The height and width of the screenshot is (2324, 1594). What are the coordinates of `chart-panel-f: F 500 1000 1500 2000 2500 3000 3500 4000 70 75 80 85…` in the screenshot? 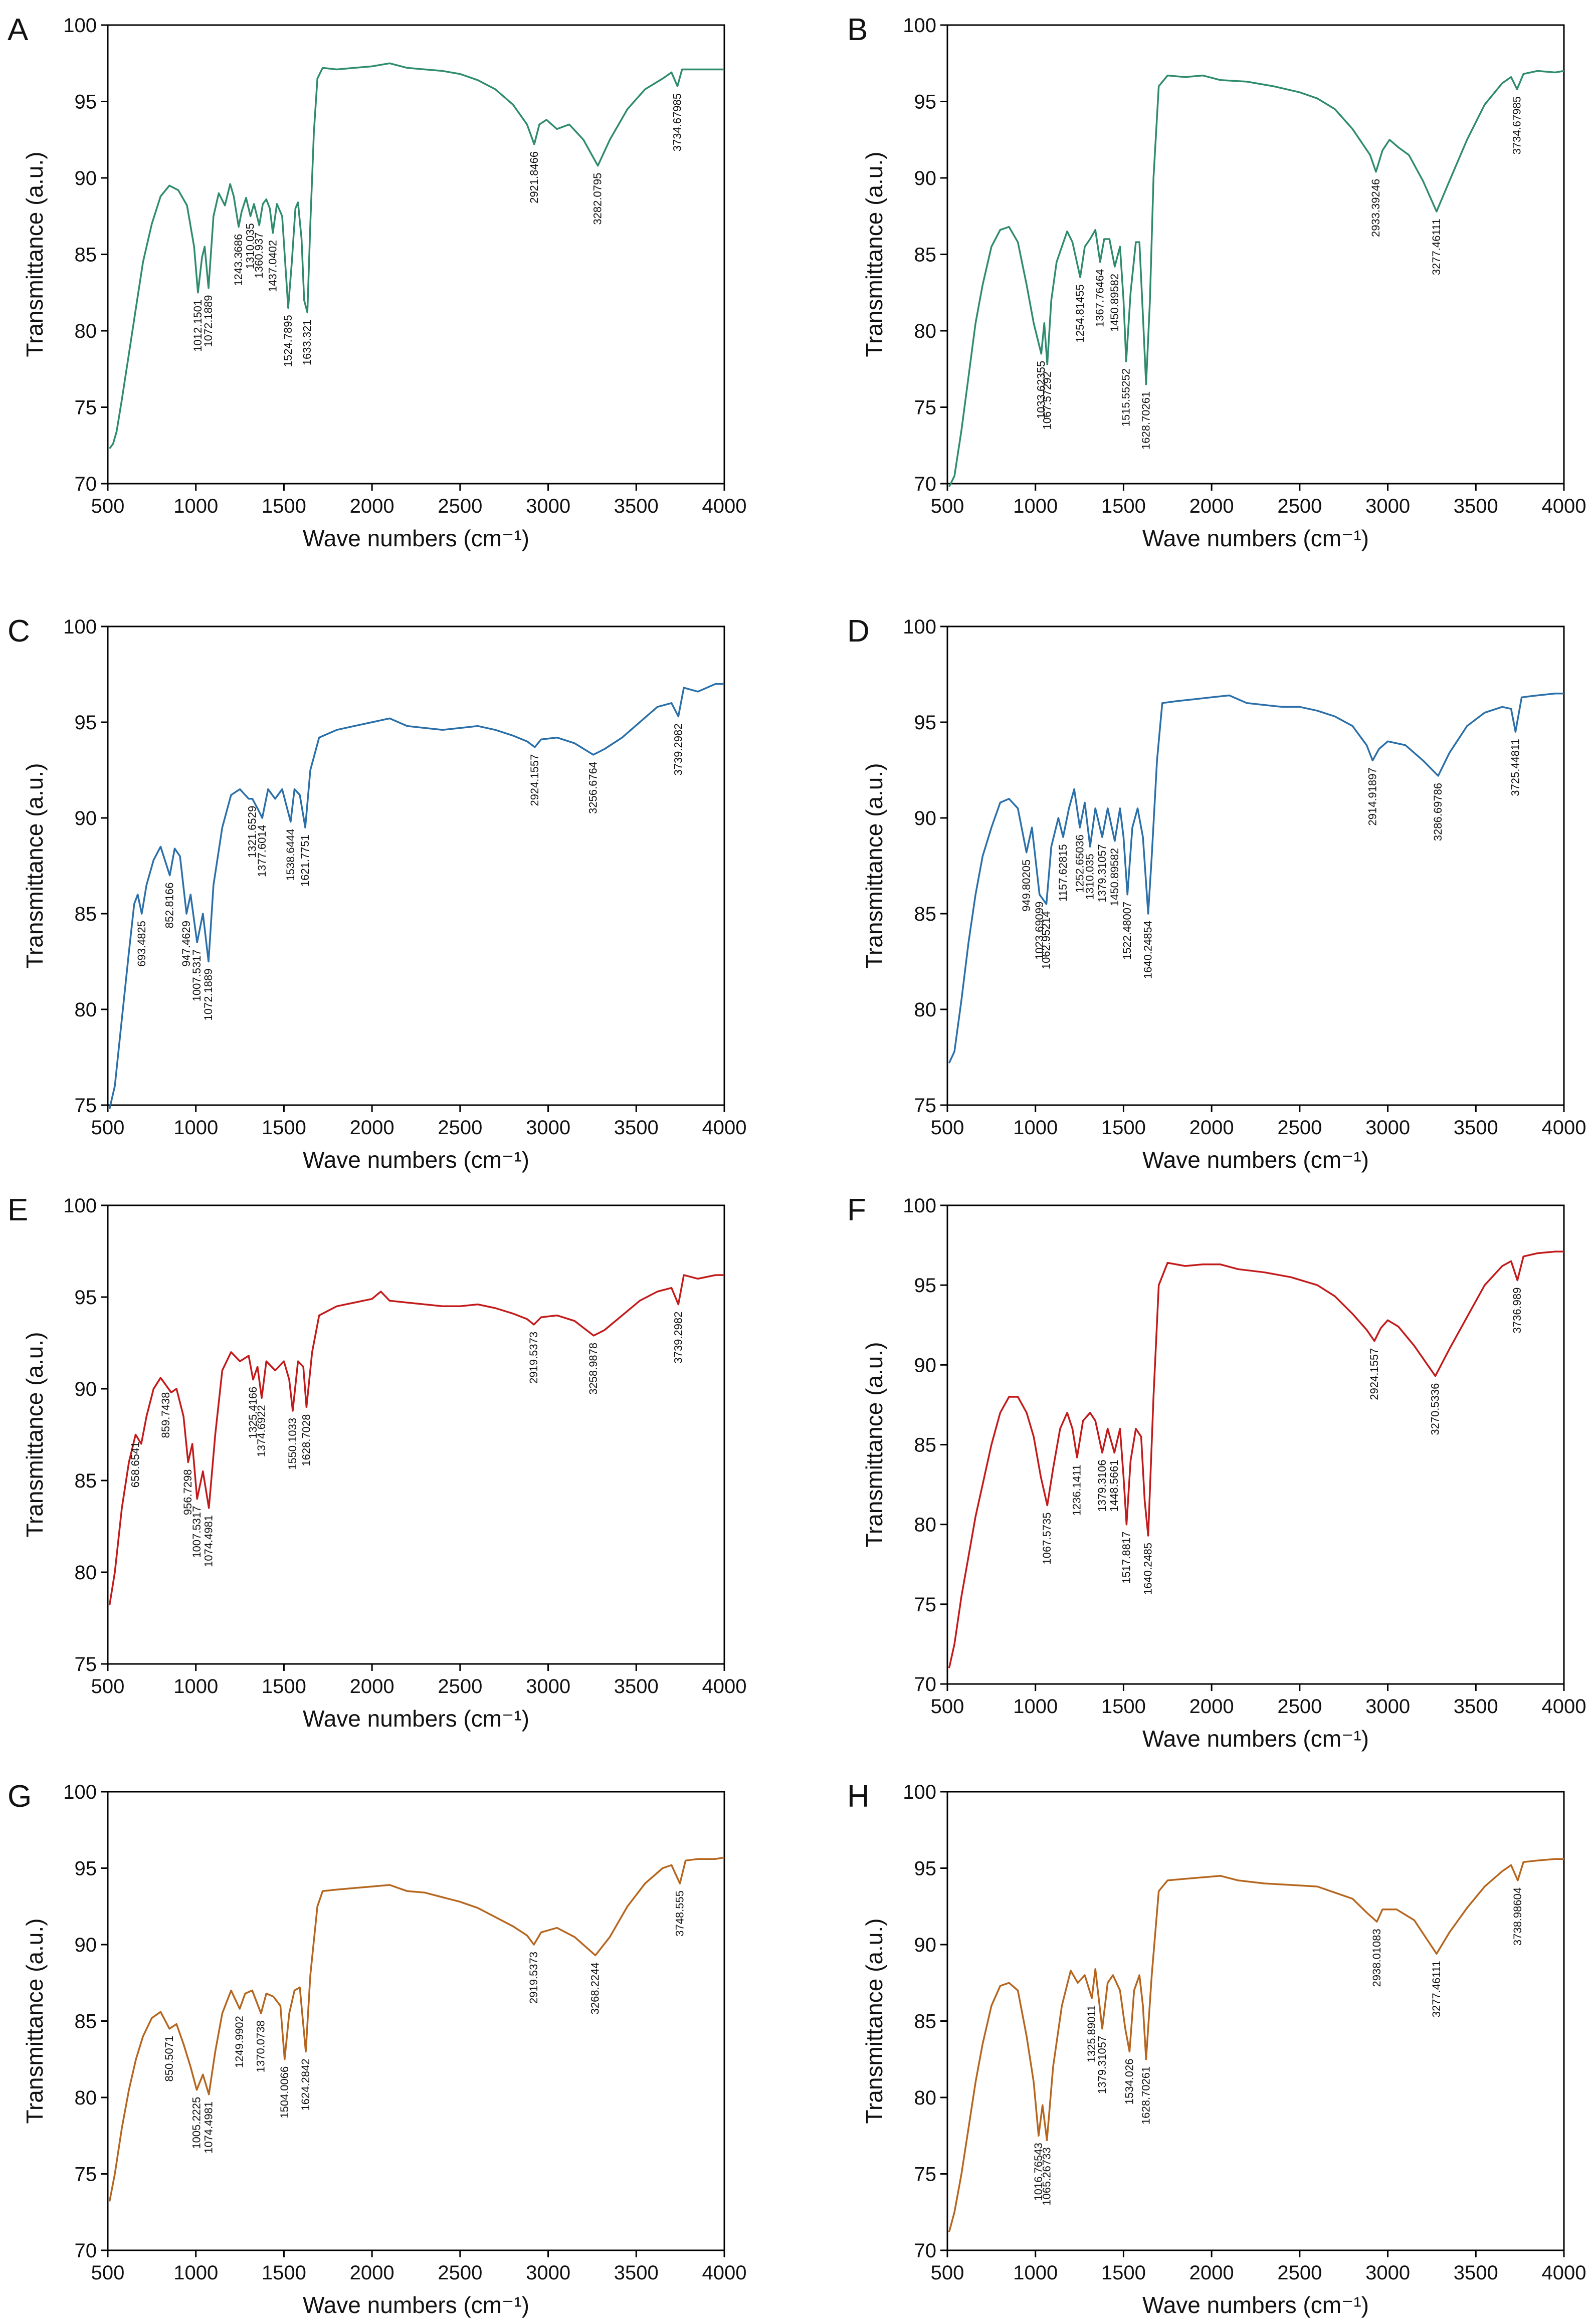 It's located at (1216, 1473).